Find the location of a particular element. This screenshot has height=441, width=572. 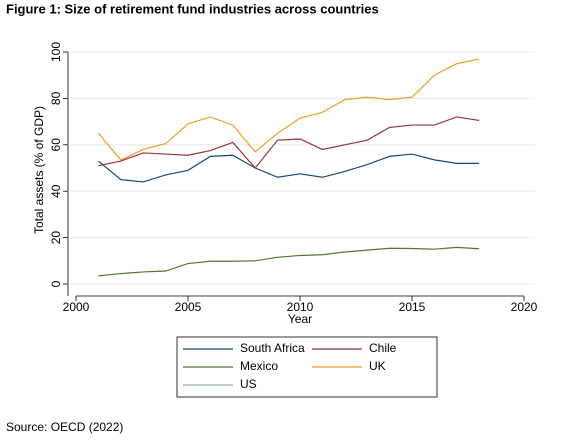

legend-box is located at coordinates (307, 367).